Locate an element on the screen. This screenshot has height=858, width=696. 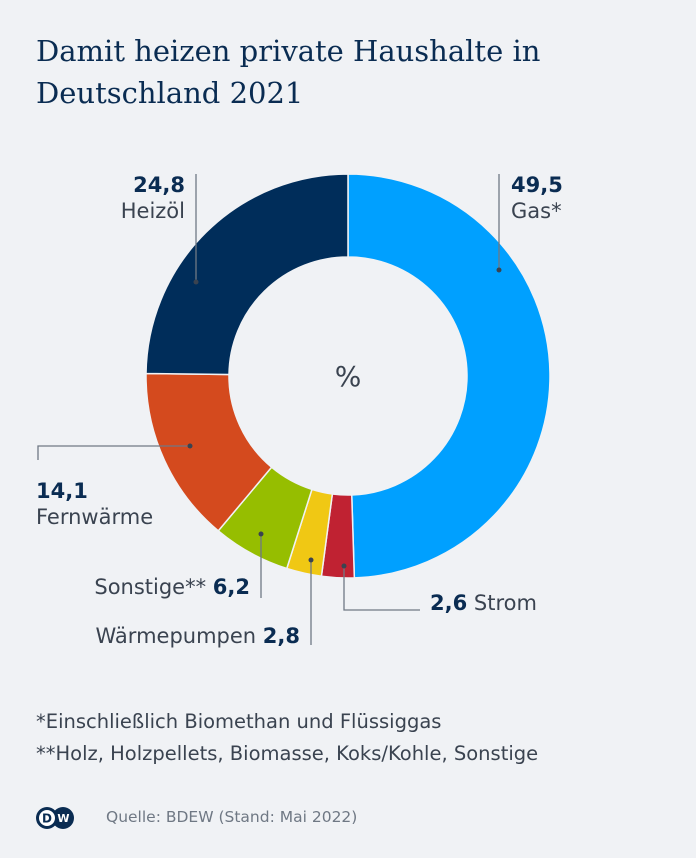
label-fernwaerme: 14,1 Fernwärme is located at coordinates (94, 504).